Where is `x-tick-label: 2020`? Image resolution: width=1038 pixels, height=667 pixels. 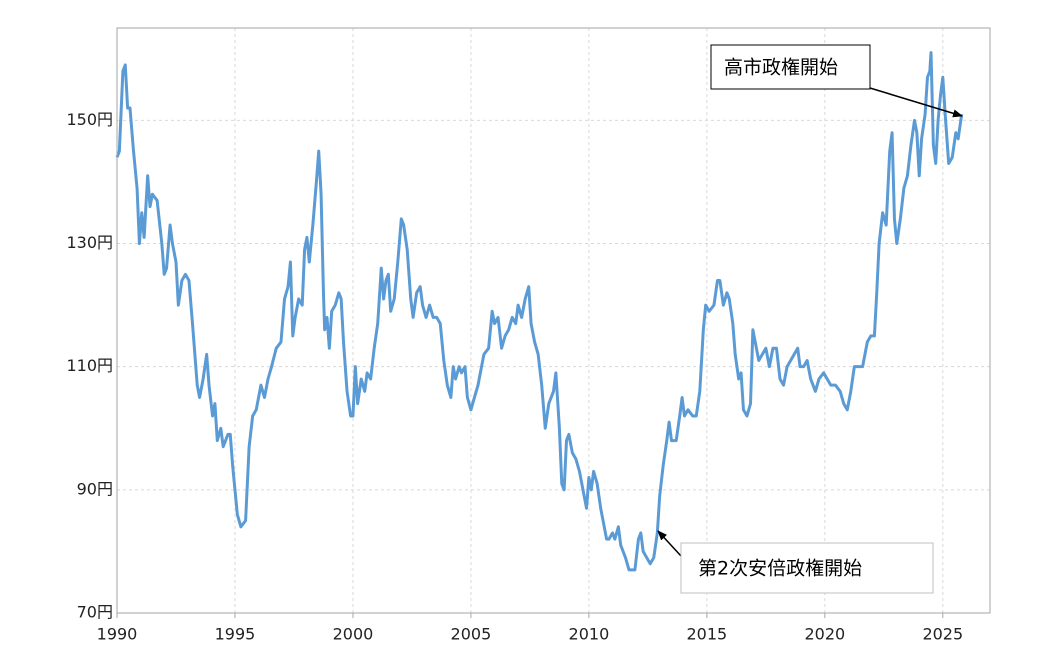 x-tick-label: 2020 is located at coordinates (824, 634).